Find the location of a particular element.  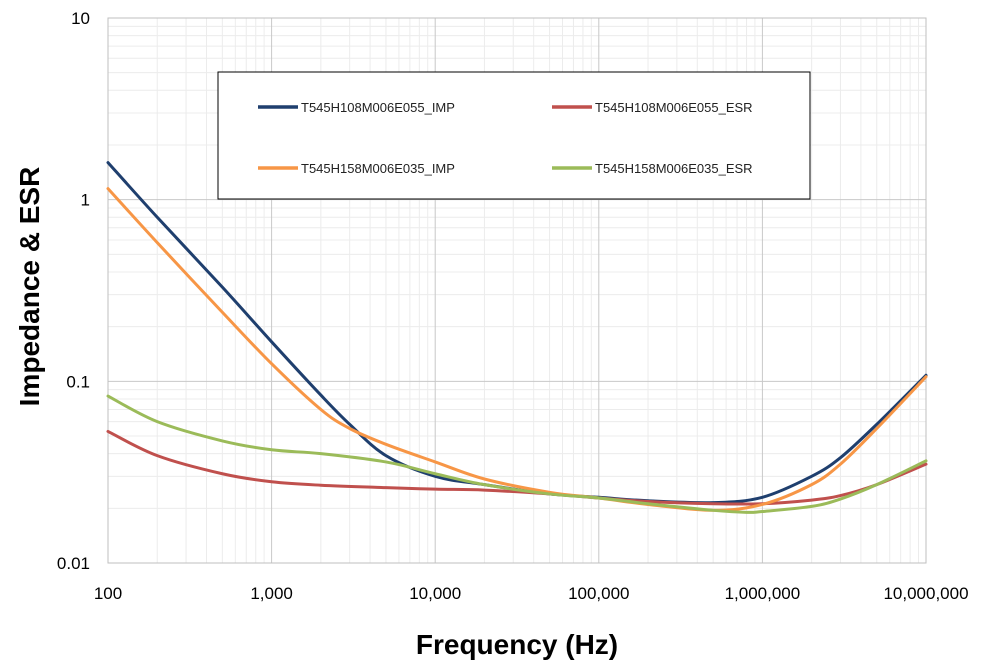

x-tick-label: 10,000 is located at coordinates (435, 593).